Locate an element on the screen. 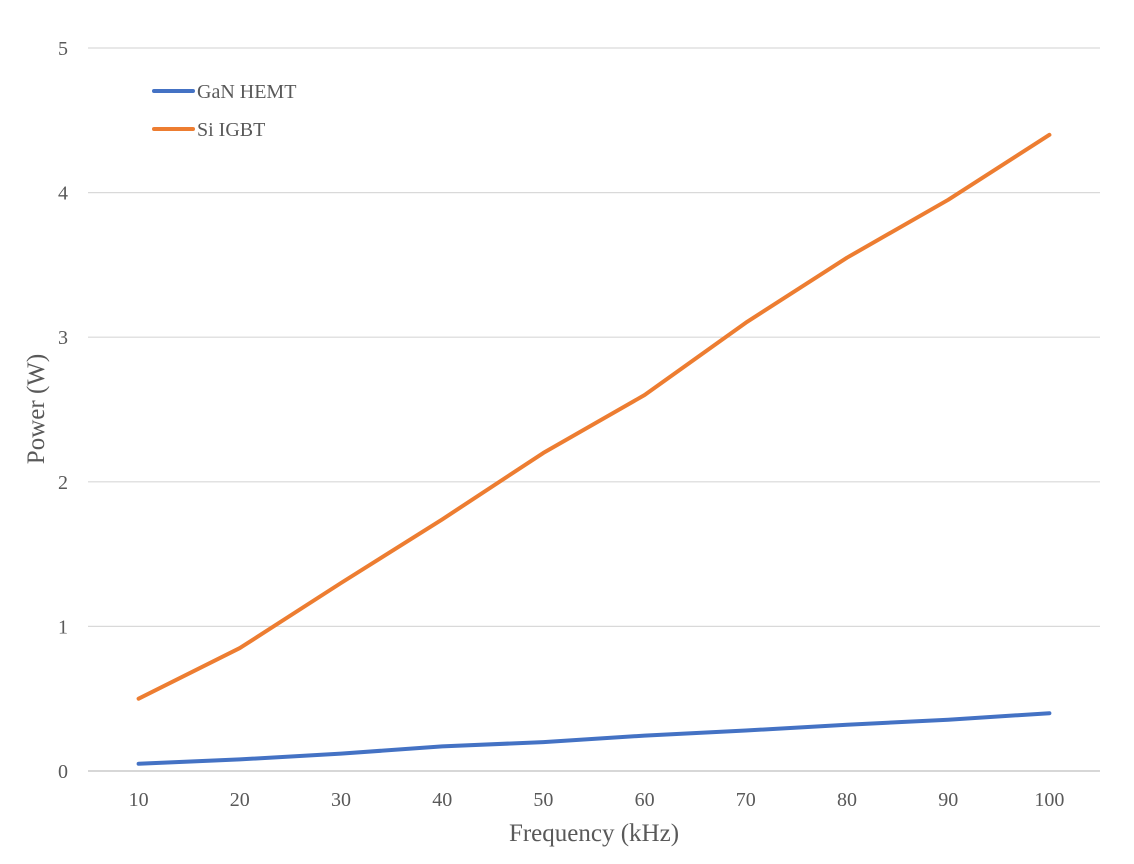  series-line-gan-hemt is located at coordinates (594, 738).